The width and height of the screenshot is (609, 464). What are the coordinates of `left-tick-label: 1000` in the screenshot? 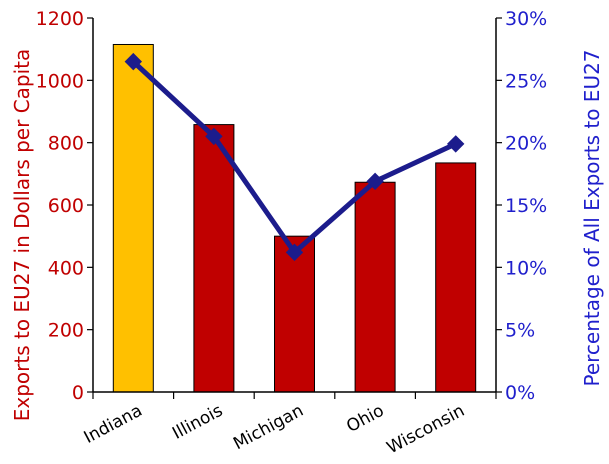 It's located at (60, 81).